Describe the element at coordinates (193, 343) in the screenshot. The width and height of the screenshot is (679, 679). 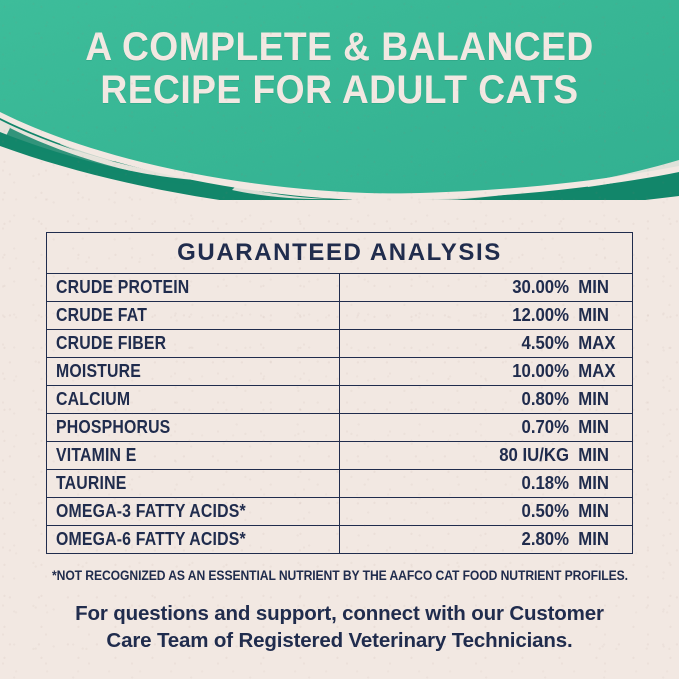
I see `nutrient-name-cell: CRUDE FIBER` at that location.